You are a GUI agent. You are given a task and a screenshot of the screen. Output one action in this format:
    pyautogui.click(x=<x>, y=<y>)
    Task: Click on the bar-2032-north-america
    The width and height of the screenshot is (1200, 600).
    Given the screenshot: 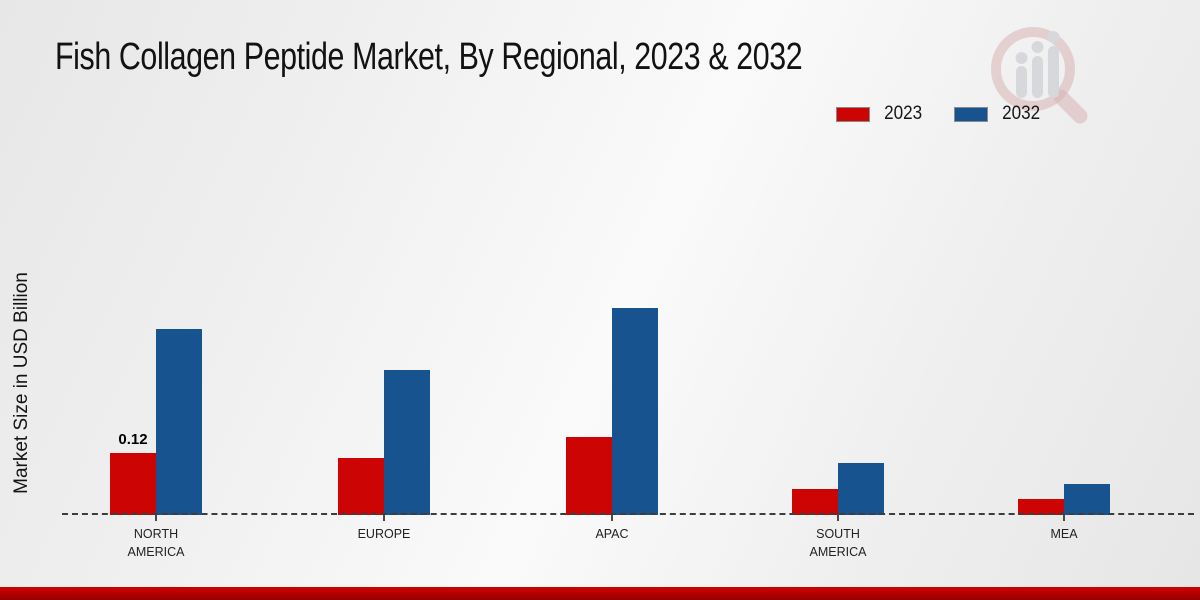 What is the action you would take?
    pyautogui.click(x=179, y=422)
    